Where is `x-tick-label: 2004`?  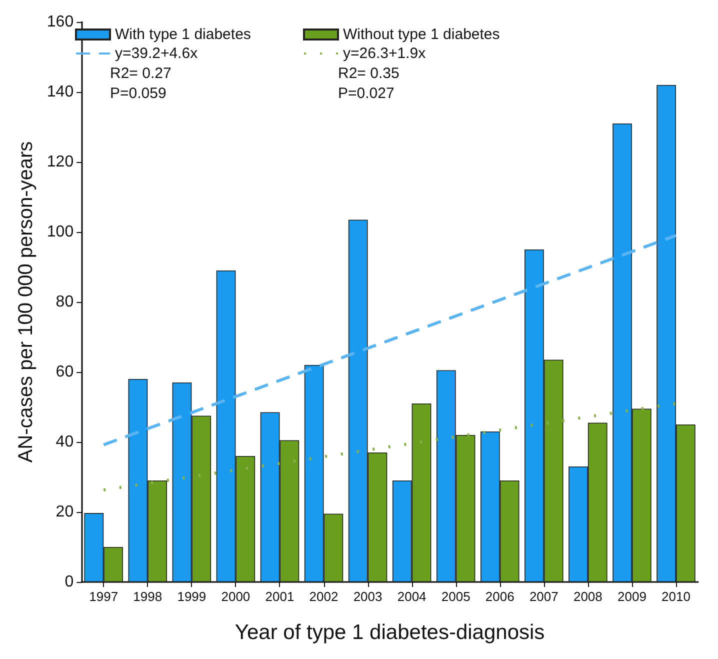 x-tick-label: 2004 is located at coordinates (411, 596).